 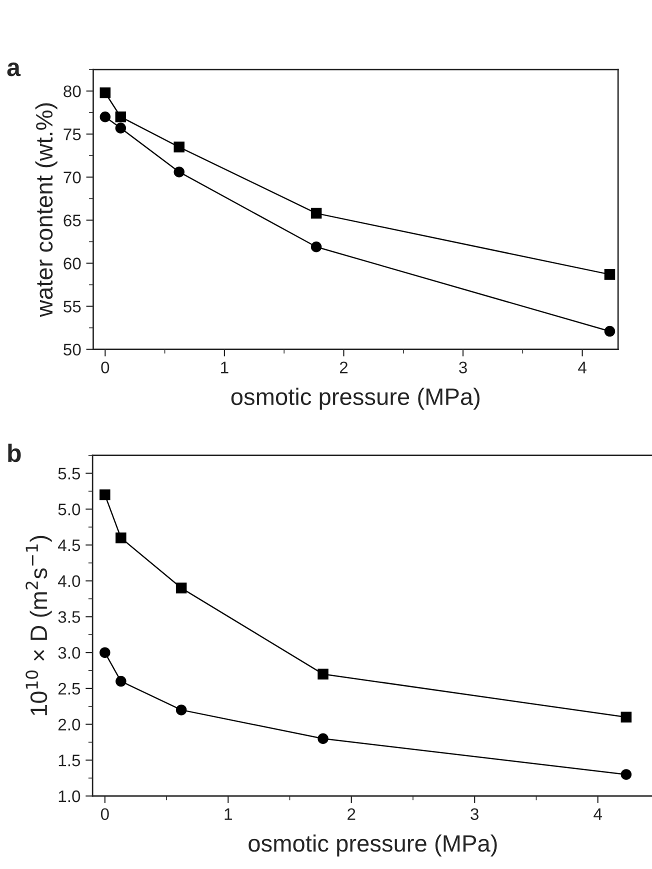 What do you see at coordinates (69, 724) in the screenshot?
I see `y-tick-label: 2.0` at bounding box center [69, 724].